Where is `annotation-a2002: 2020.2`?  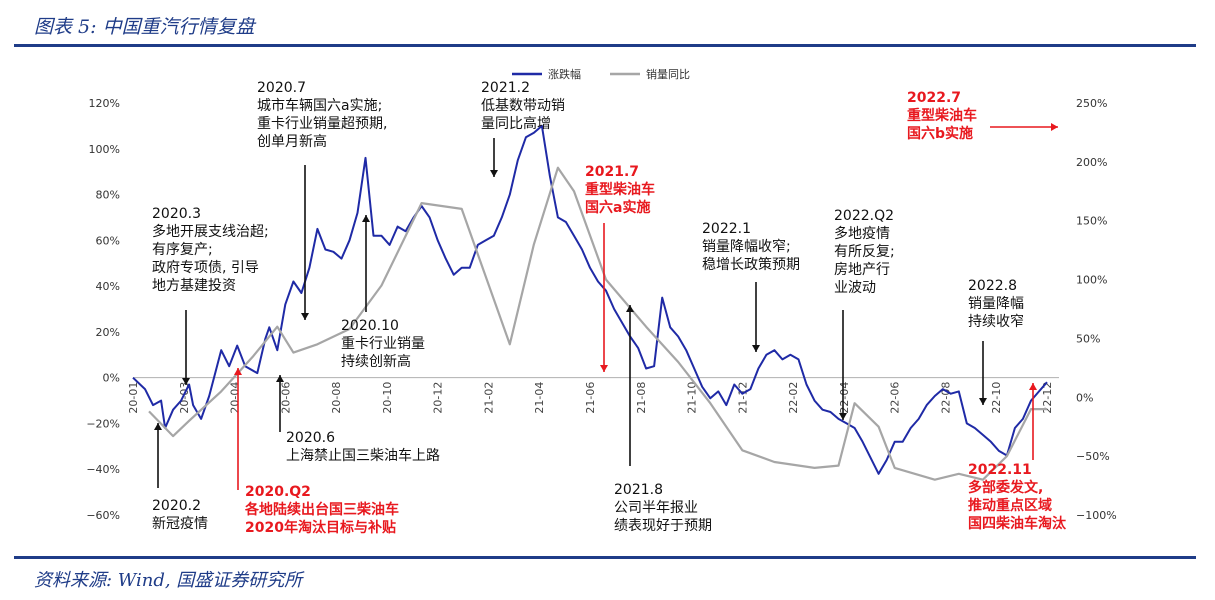 annotation-a2002: 2020.2 is located at coordinates (176, 506).